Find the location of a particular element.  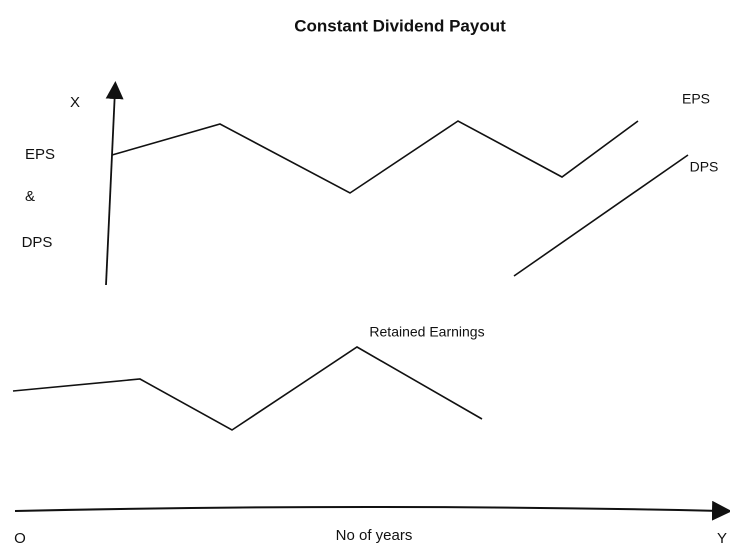

dps-line is located at coordinates (601, 215).